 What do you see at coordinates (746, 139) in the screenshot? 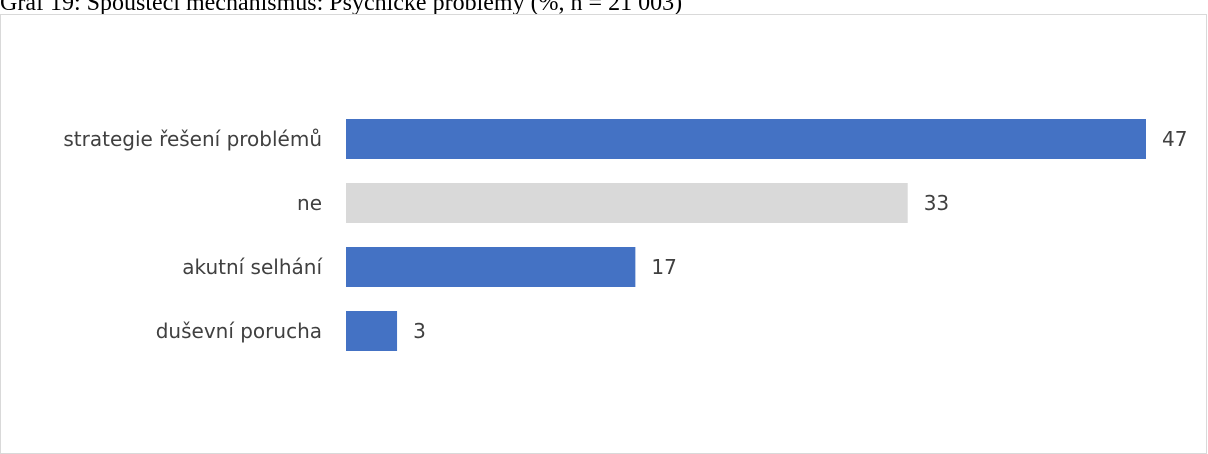
I see `bar-strategie-reseni-problemu` at bounding box center [746, 139].